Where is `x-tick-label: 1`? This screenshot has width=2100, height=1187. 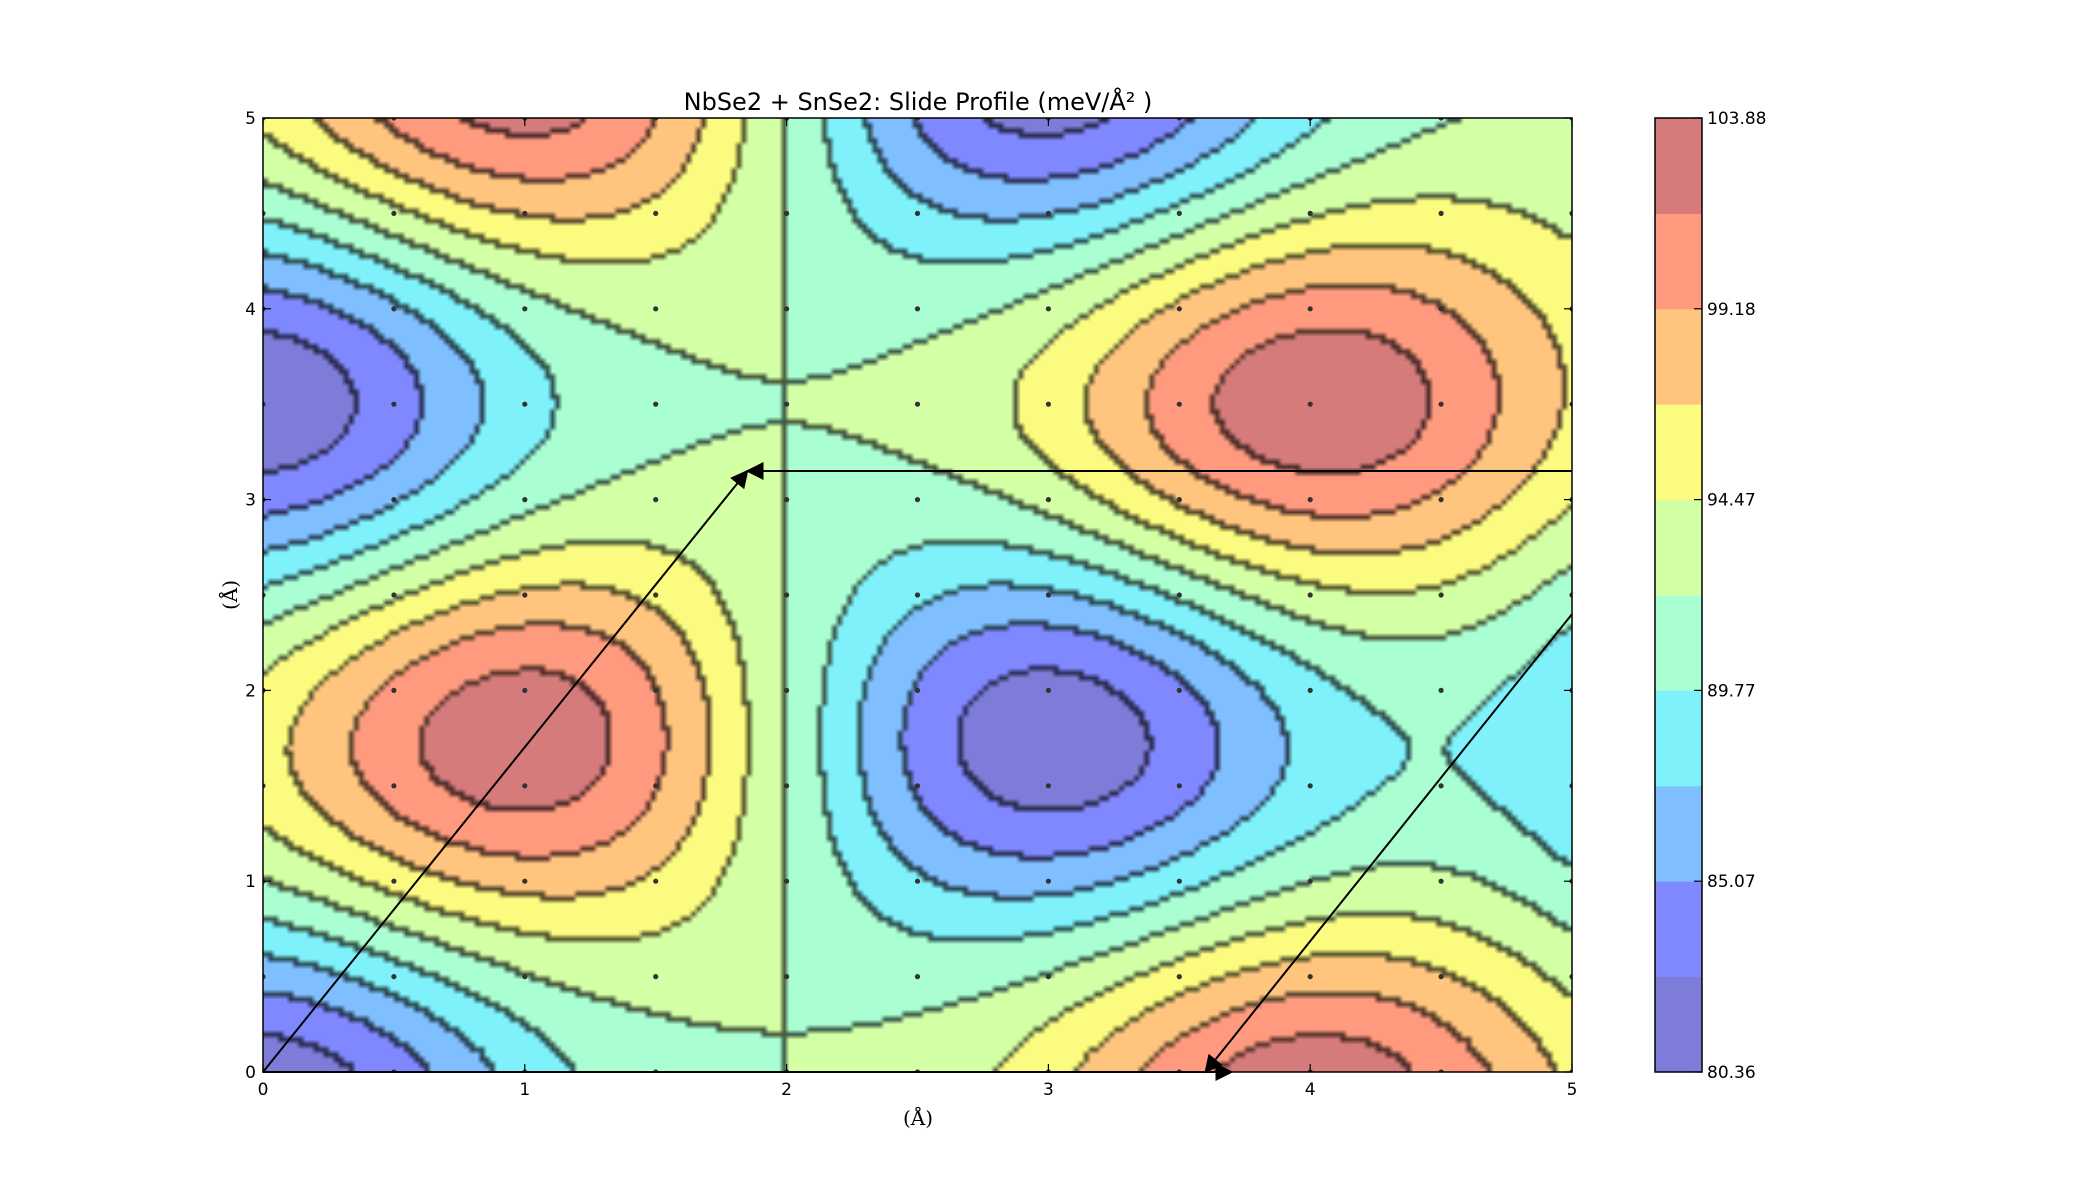 x-tick-label: 1 is located at coordinates (524, 1090).